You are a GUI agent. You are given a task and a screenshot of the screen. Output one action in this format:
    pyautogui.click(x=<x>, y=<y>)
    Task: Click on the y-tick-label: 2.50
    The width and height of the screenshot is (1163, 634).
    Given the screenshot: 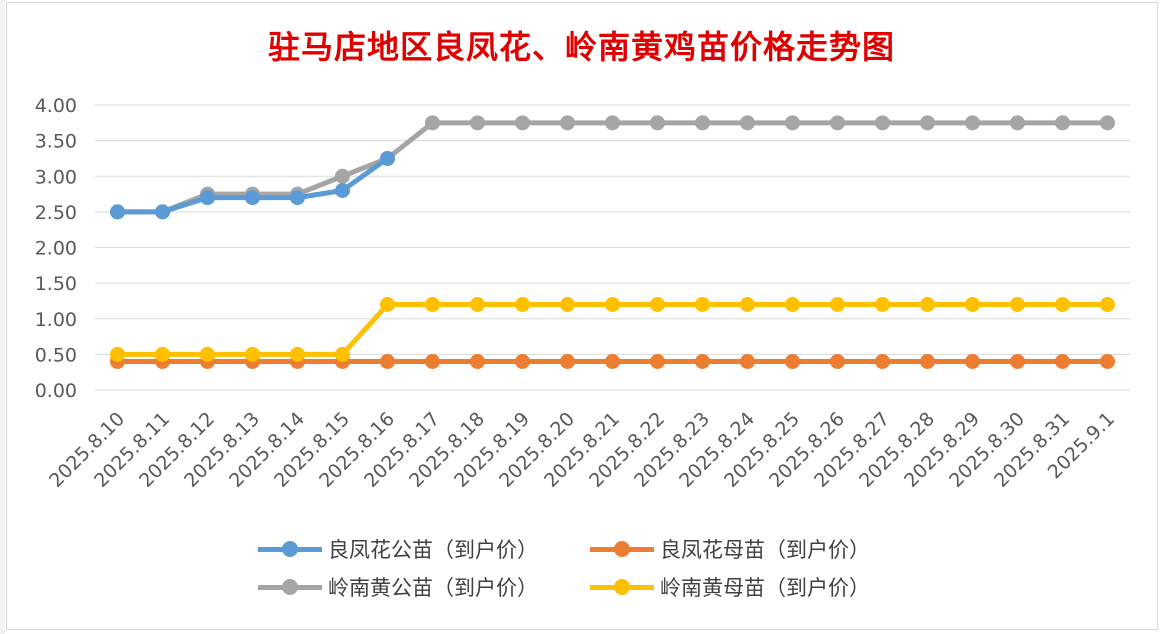 What is the action you would take?
    pyautogui.click(x=56, y=213)
    